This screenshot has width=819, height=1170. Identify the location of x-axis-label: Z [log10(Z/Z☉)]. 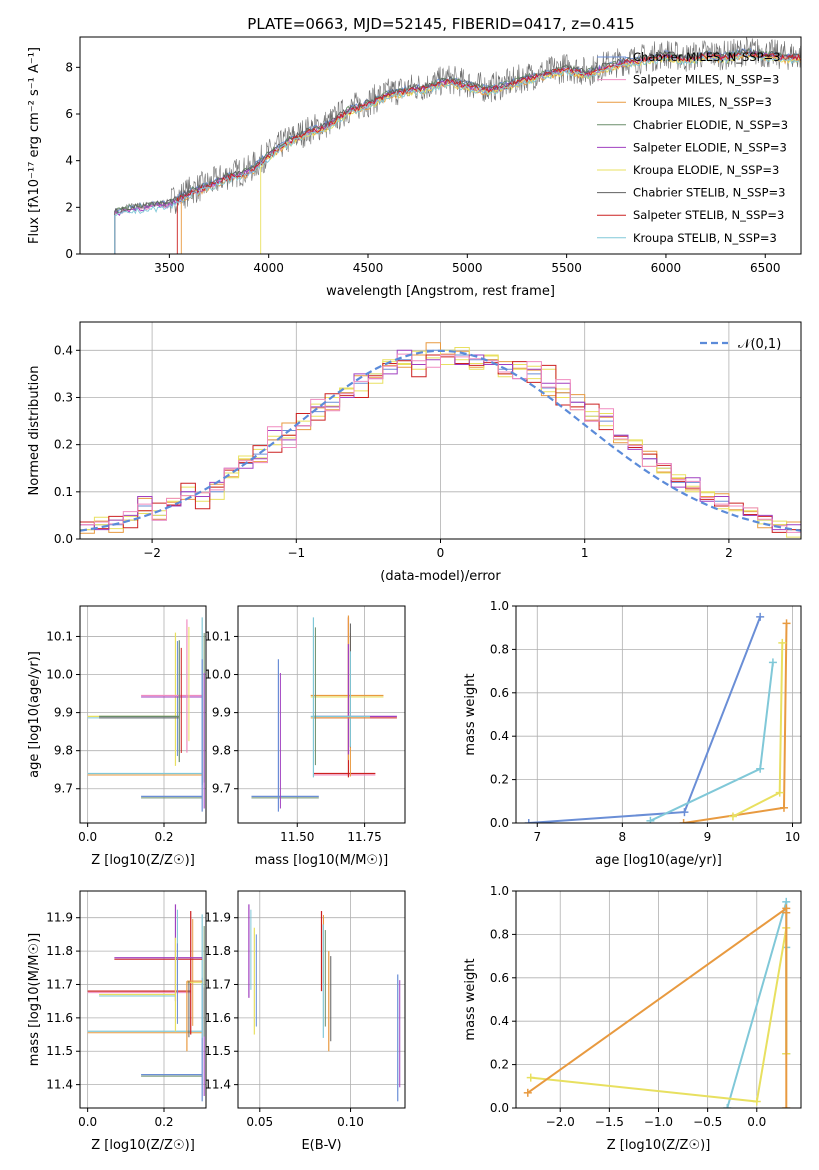
(143, 860).